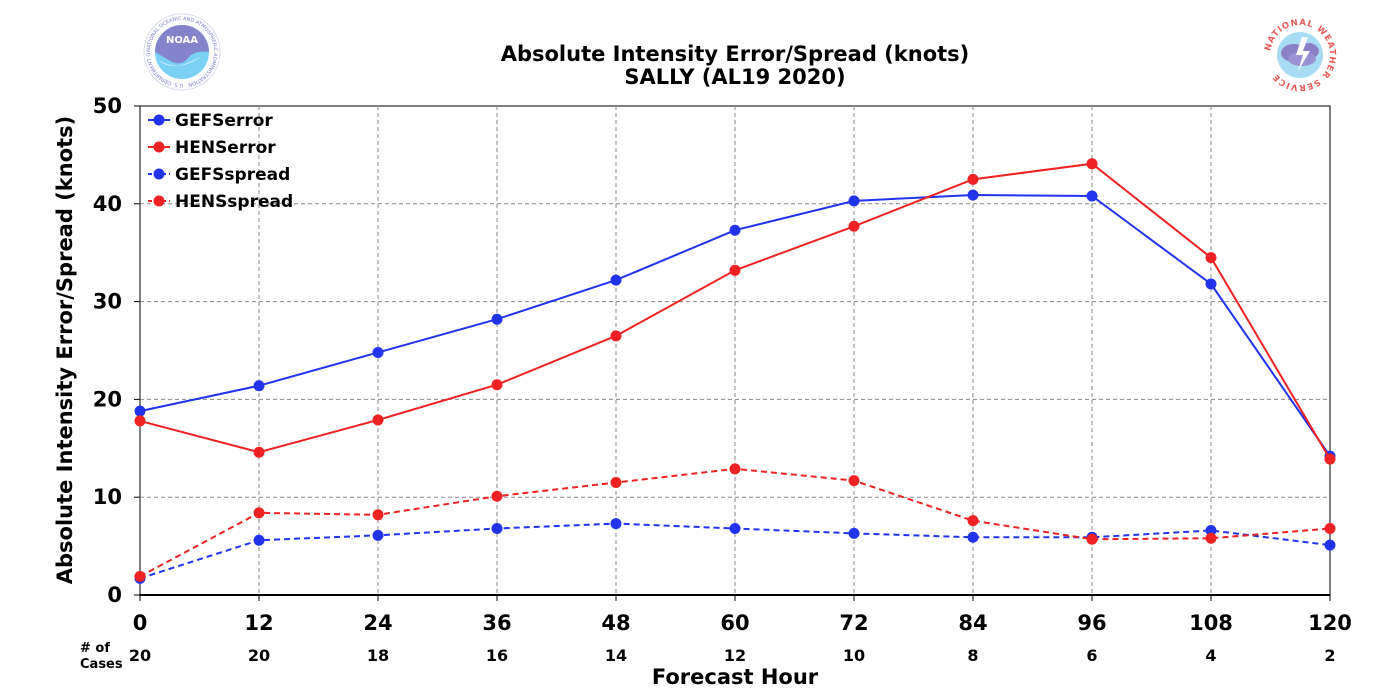  I want to click on case-count-label: 6, so click(1091, 655).